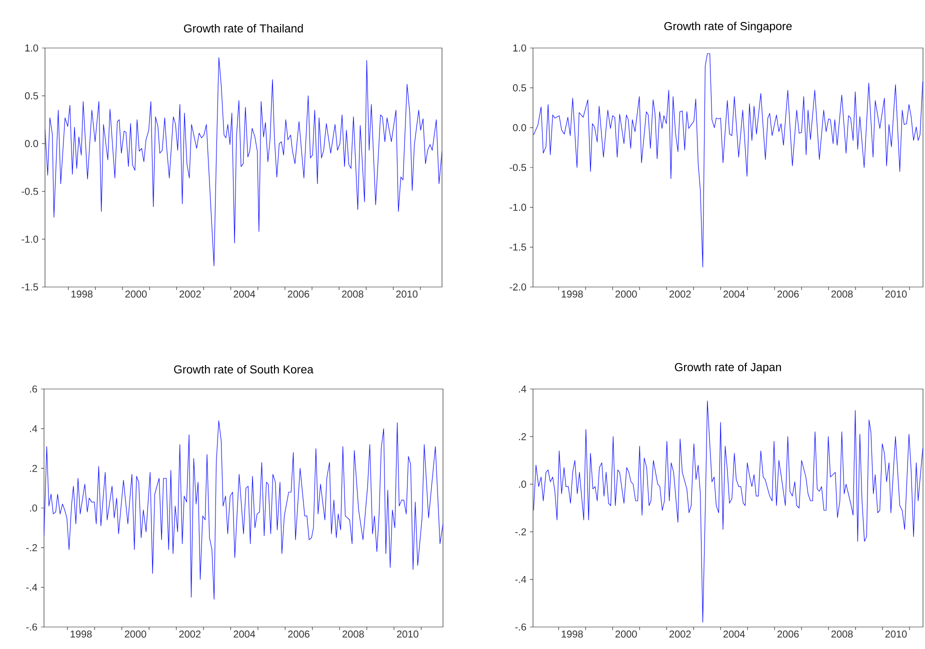 The image size is (925, 649). What do you see at coordinates (727, 368) in the screenshot?
I see `chart-title: Growth rate of Japan` at bounding box center [727, 368].